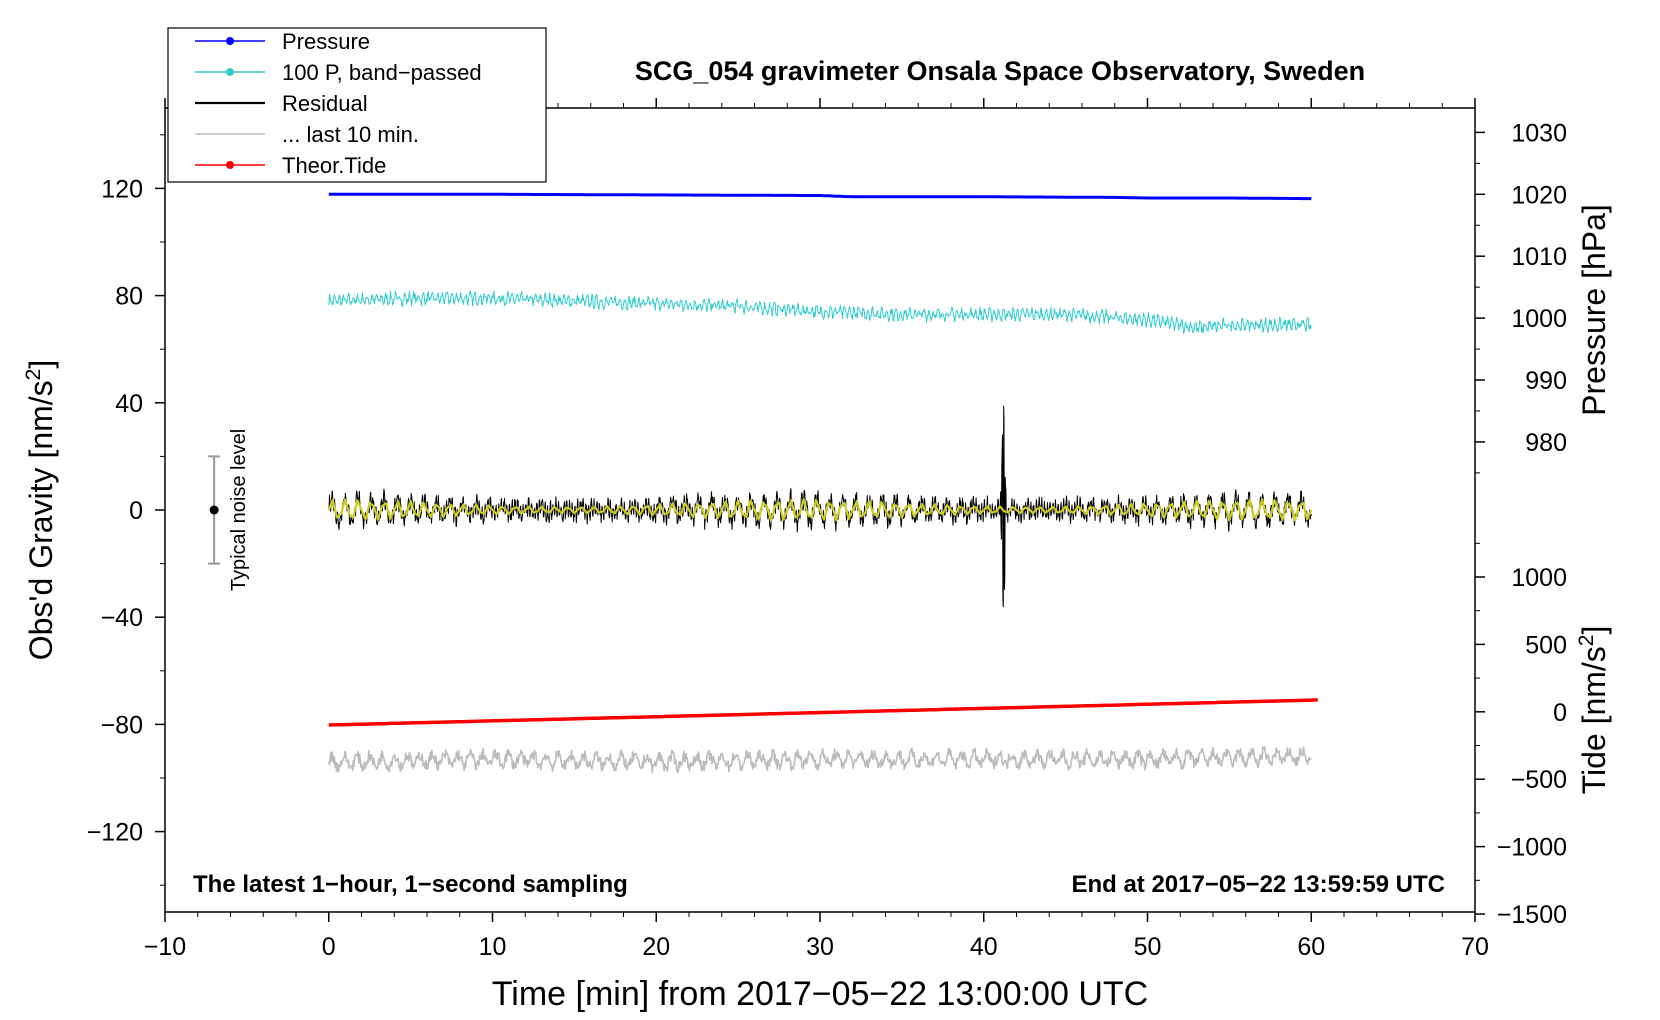 This screenshot has height=1020, width=1660. Describe the element at coordinates (1546, 443) in the screenshot. I see `pressure-tick-label: 980` at that location.